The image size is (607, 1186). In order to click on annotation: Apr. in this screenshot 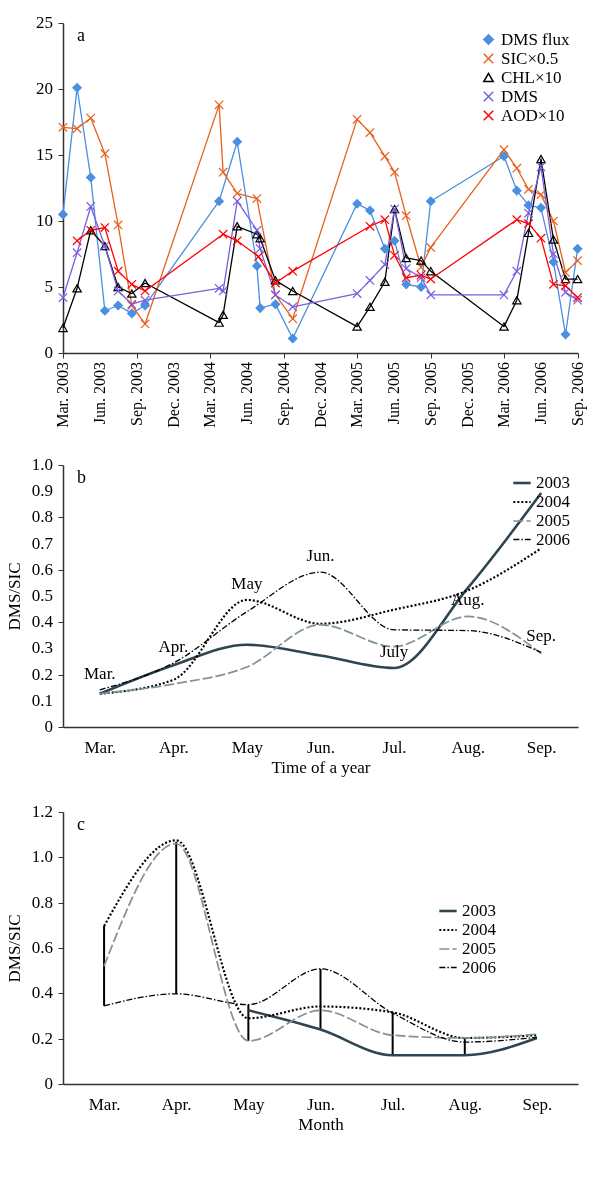, I will do `click(173, 647)`.